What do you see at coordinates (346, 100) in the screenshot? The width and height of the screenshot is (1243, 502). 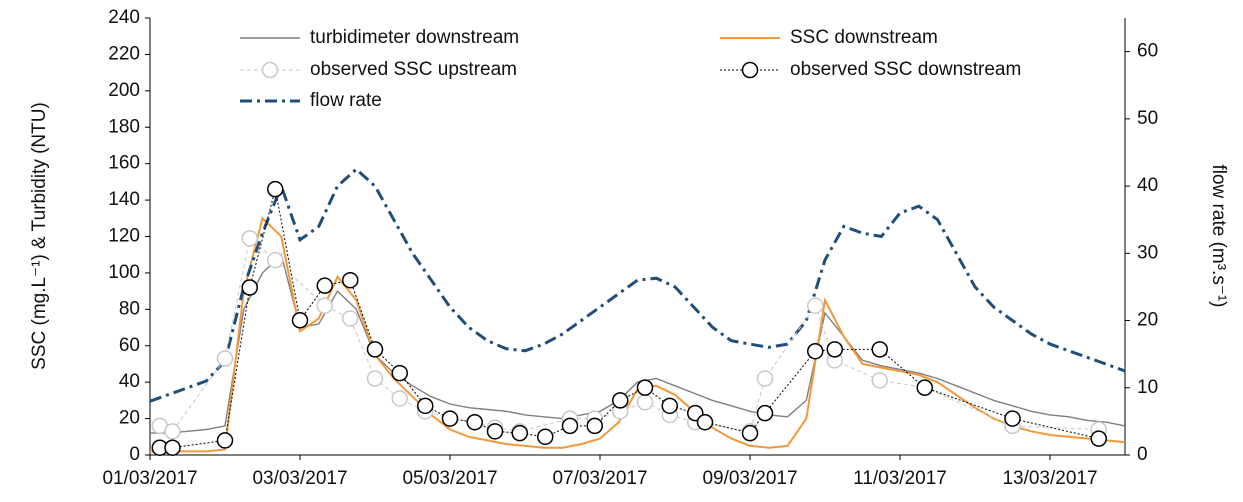 I see `legend-label: flow rate` at bounding box center [346, 100].